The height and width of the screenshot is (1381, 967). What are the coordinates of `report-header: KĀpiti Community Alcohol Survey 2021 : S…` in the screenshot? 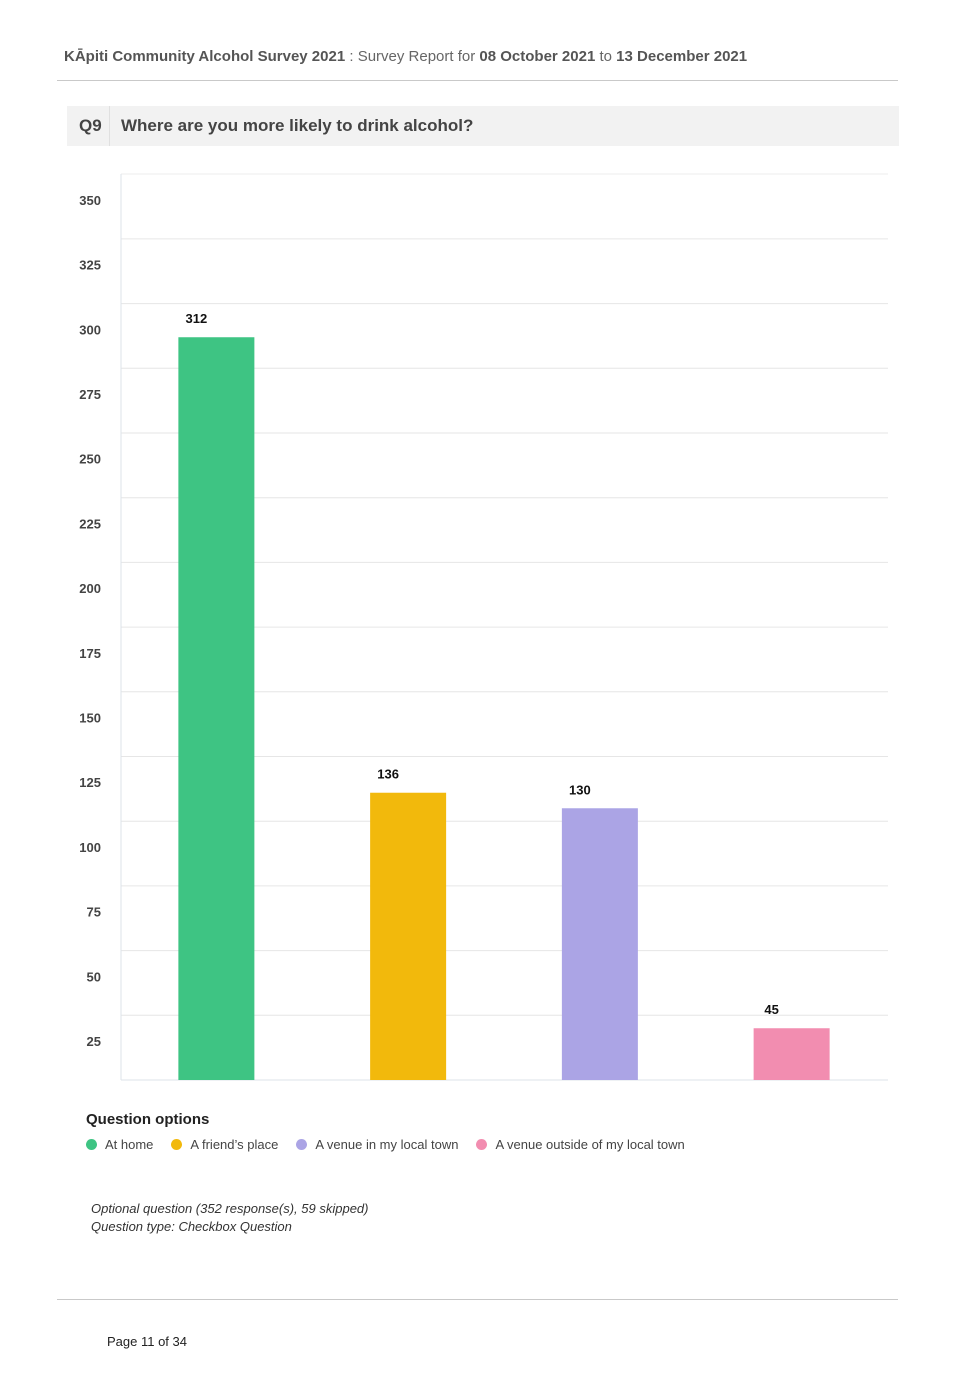 It's located at (405, 56).